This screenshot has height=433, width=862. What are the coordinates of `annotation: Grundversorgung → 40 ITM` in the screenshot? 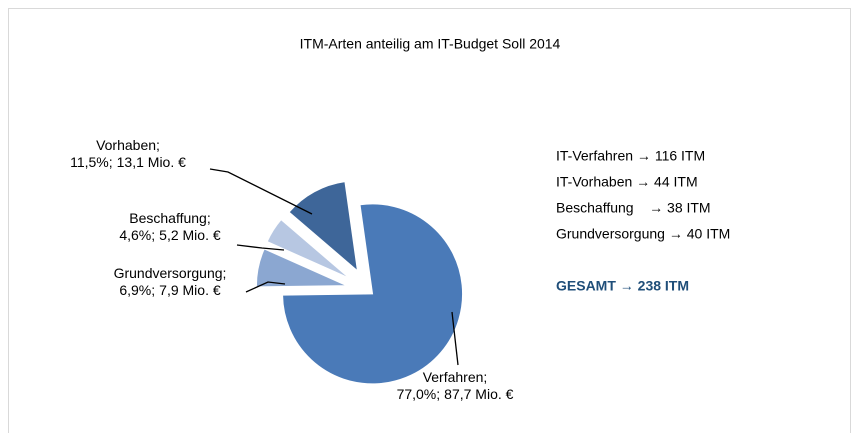 It's located at (643, 234).